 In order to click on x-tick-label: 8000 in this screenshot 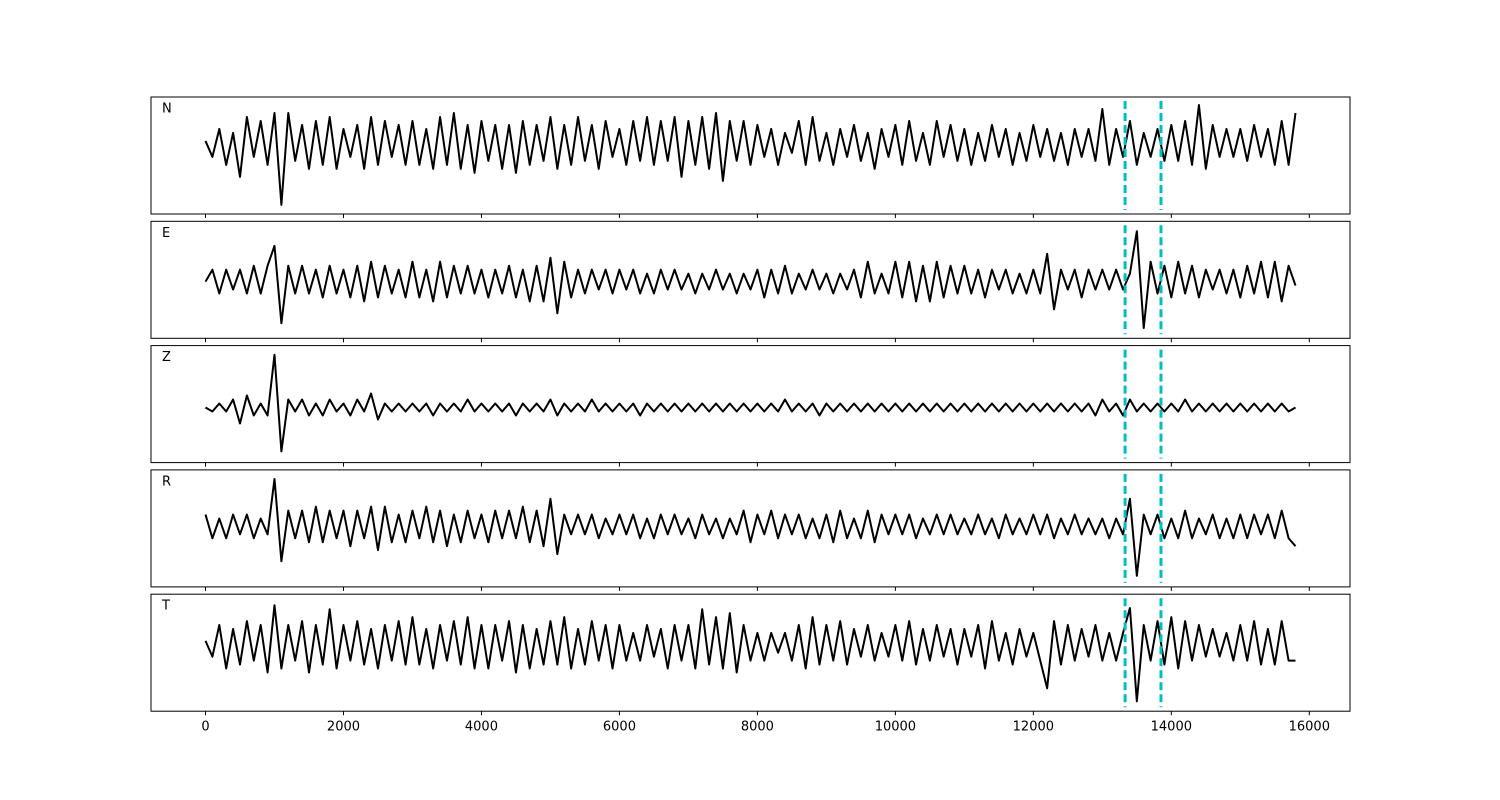, I will do `click(757, 727)`.